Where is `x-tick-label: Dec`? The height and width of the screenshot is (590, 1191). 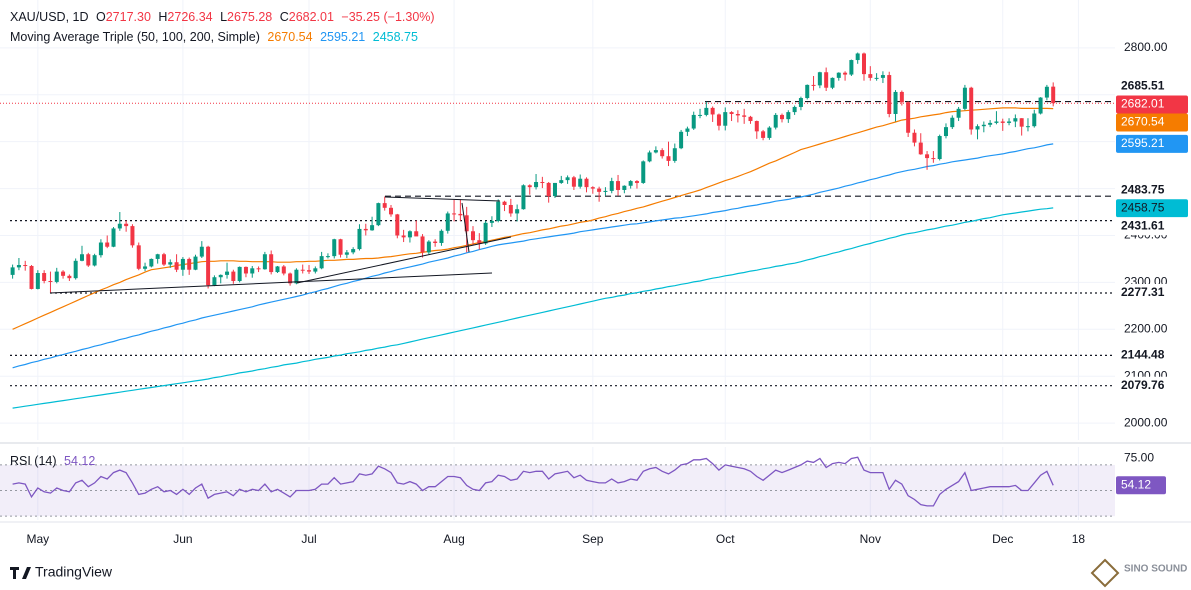
x-tick-label: Dec is located at coordinates (1002, 539).